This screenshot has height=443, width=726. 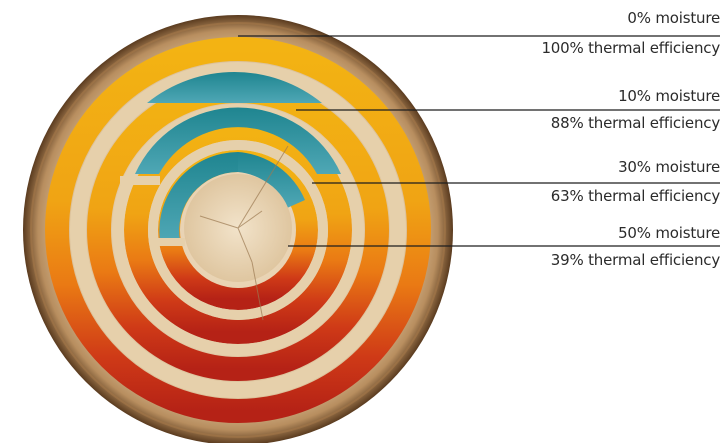 What do you see at coordinates (669, 96) in the screenshot?
I see `label-moisture-10: 10% moisture` at bounding box center [669, 96].